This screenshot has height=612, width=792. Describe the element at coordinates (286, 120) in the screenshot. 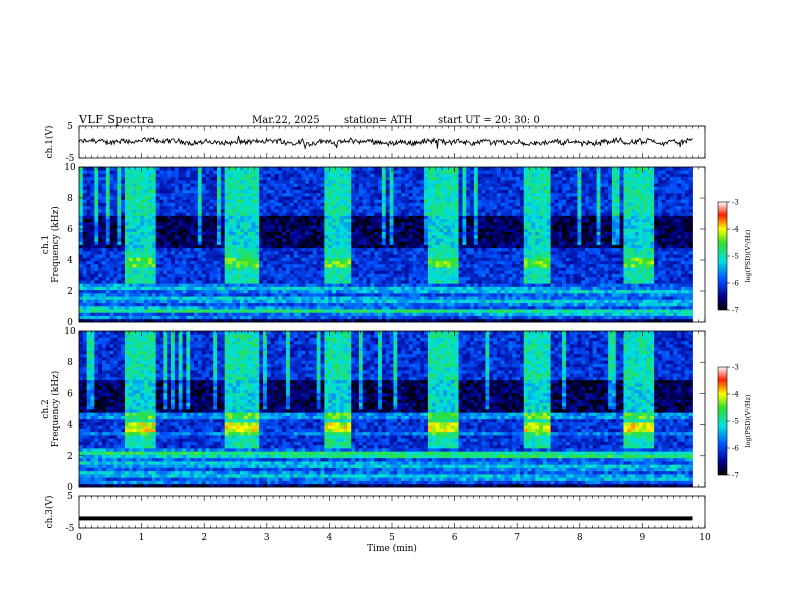

I see `date-label: Mar.22, 2025` at that location.